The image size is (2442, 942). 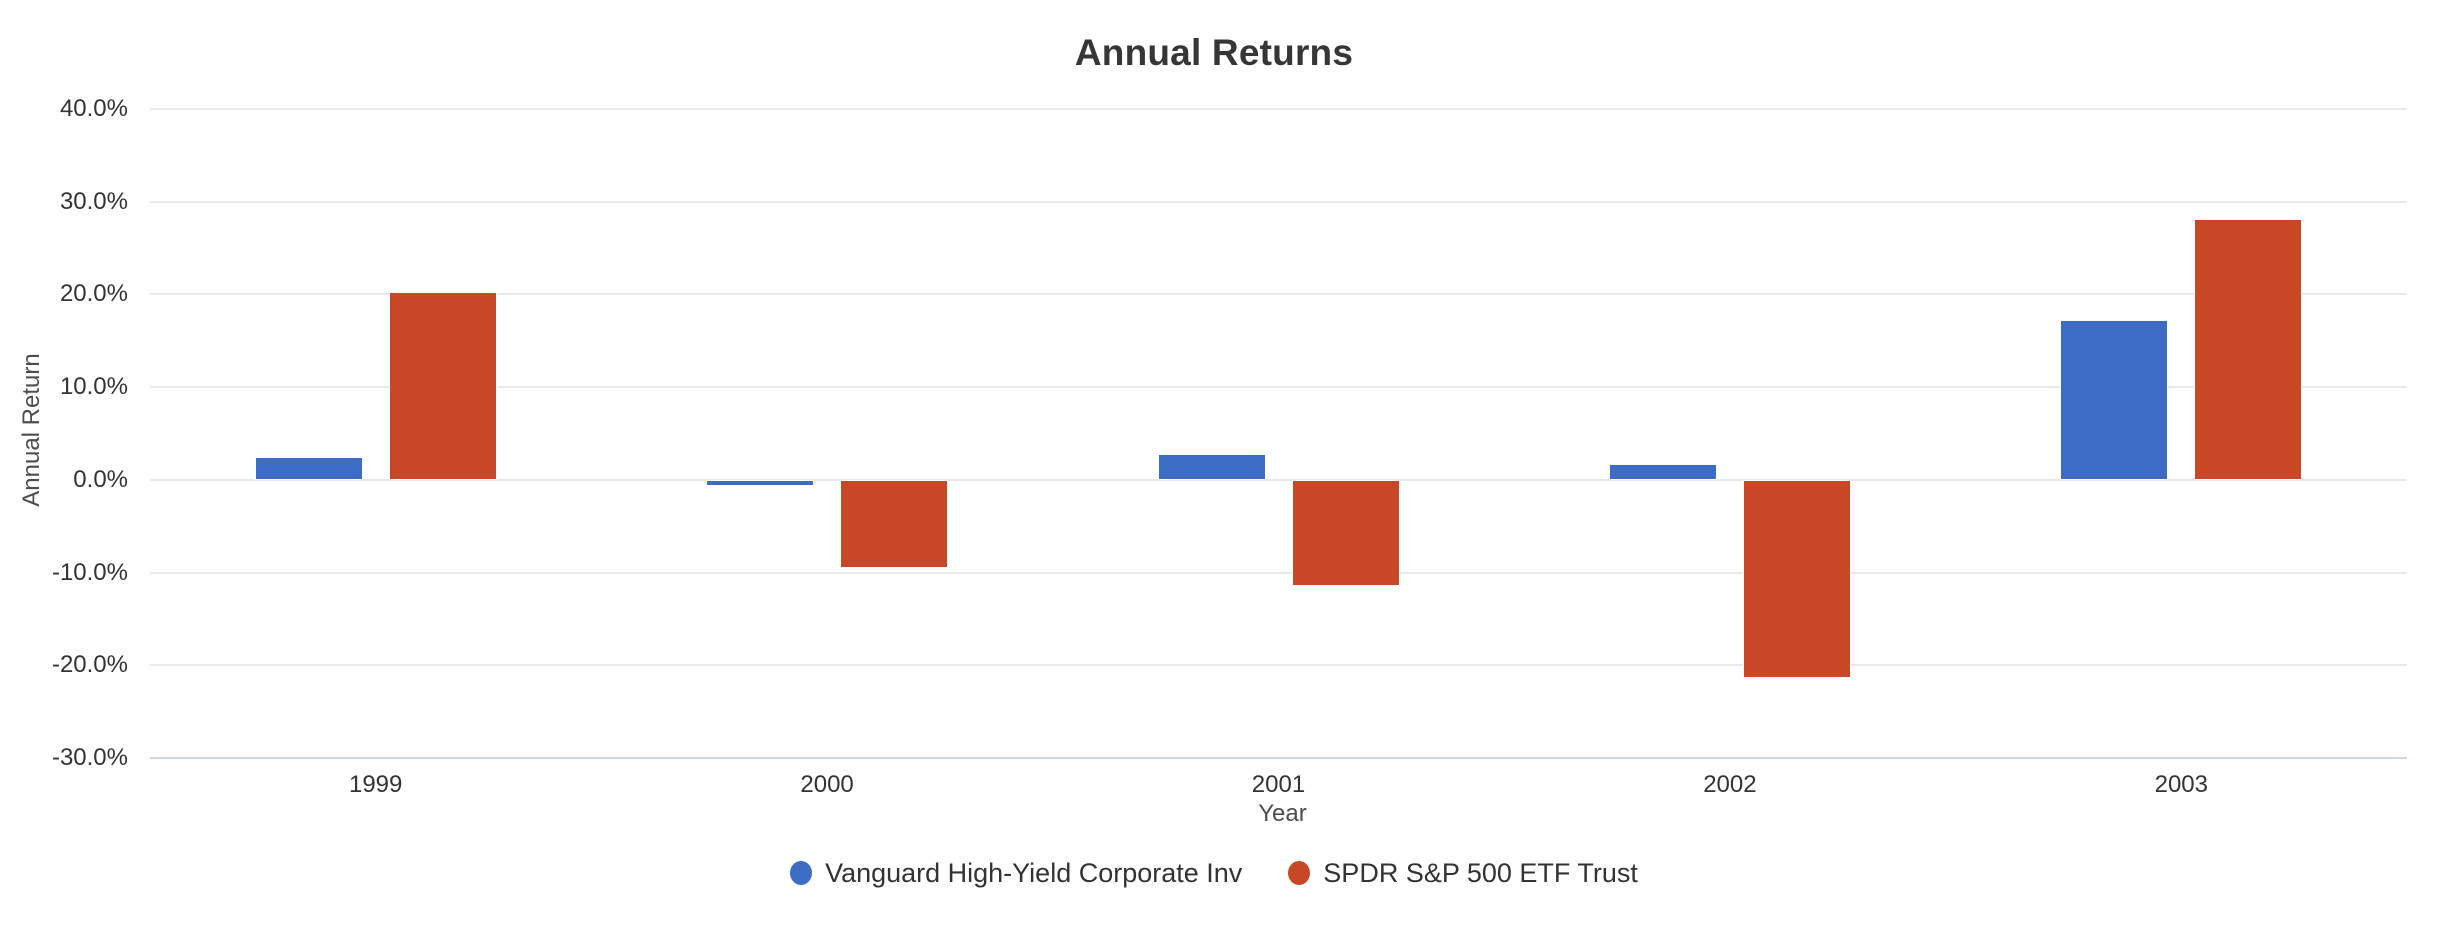 What do you see at coordinates (894, 523) in the screenshot?
I see `bar-series2-2000` at bounding box center [894, 523].